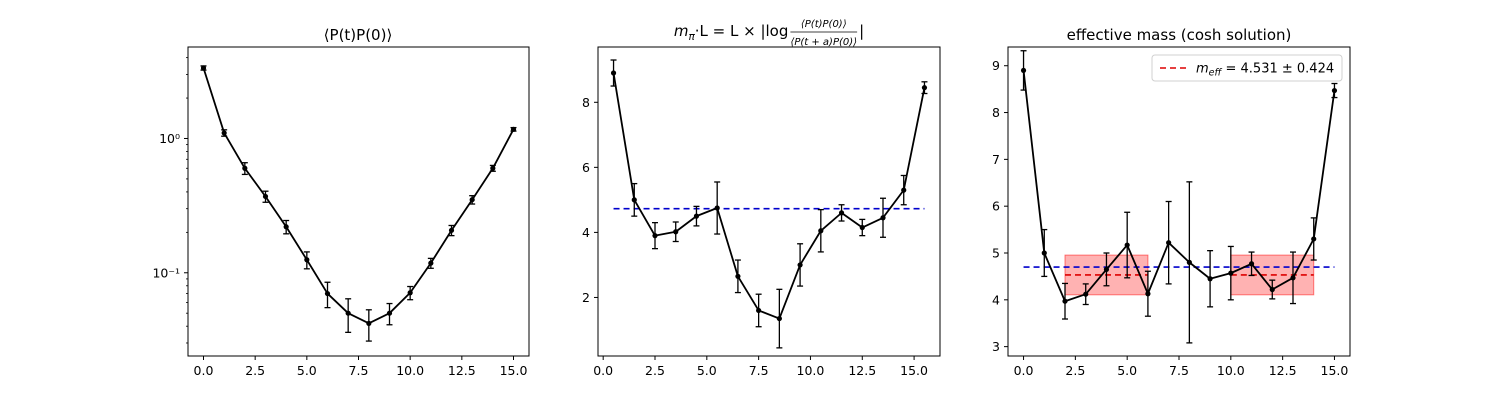 Image resolution: width=1500 pixels, height=400 pixels. What do you see at coordinates (996, 65) in the screenshot?
I see `y-tick-label: 9` at bounding box center [996, 65].